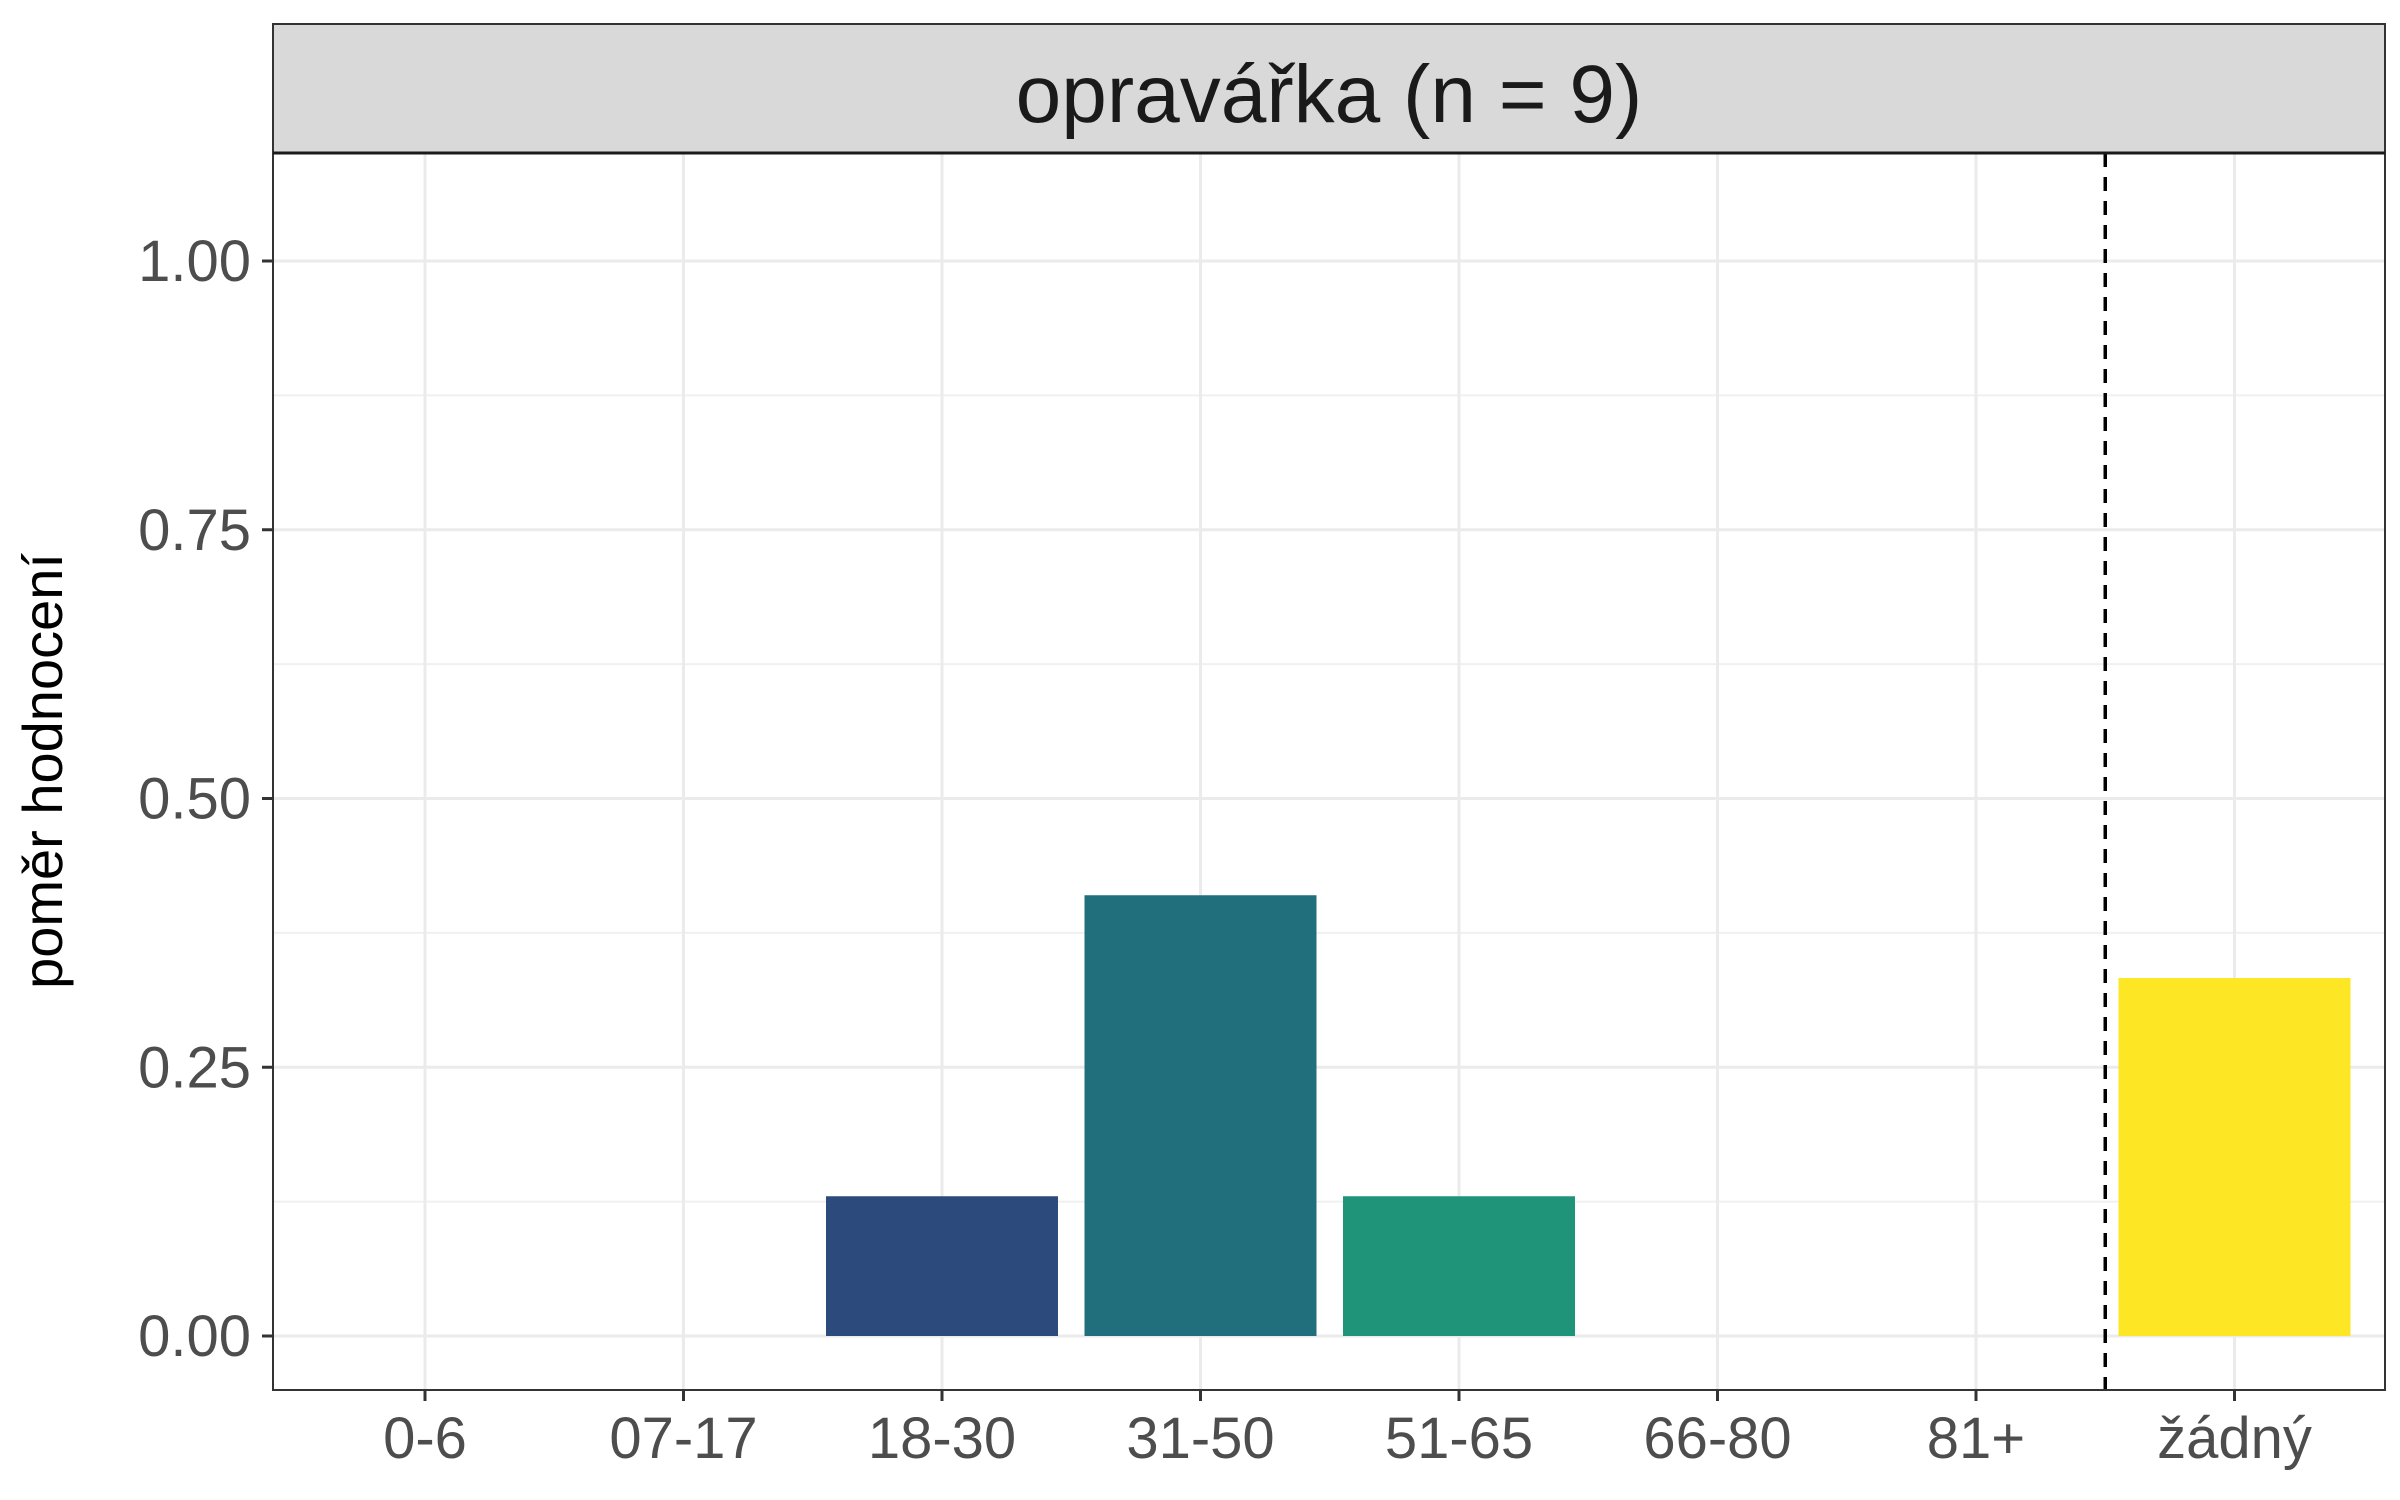 Image resolution: width=2400 pixels, height=1500 pixels. I want to click on x-tick-label: 51-65, so click(1459, 1438).